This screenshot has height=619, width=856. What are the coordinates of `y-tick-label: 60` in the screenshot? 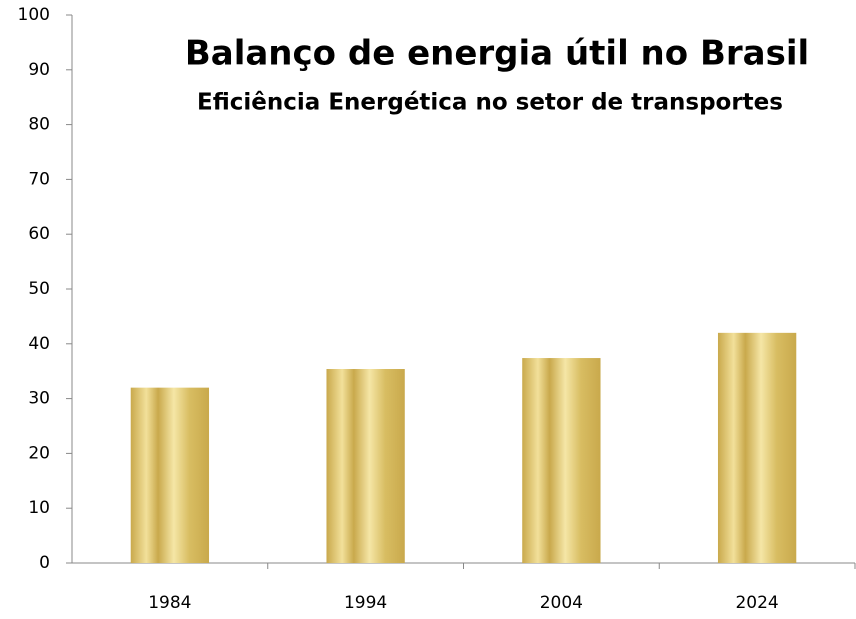 It's located at (39, 234).